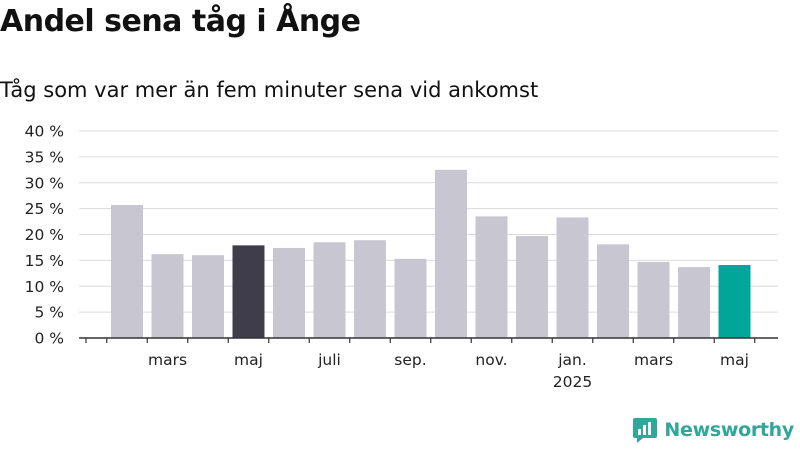 The height and width of the screenshot is (450, 800). What do you see at coordinates (491, 360) in the screenshot?
I see `x-tick-label: nov.` at bounding box center [491, 360].